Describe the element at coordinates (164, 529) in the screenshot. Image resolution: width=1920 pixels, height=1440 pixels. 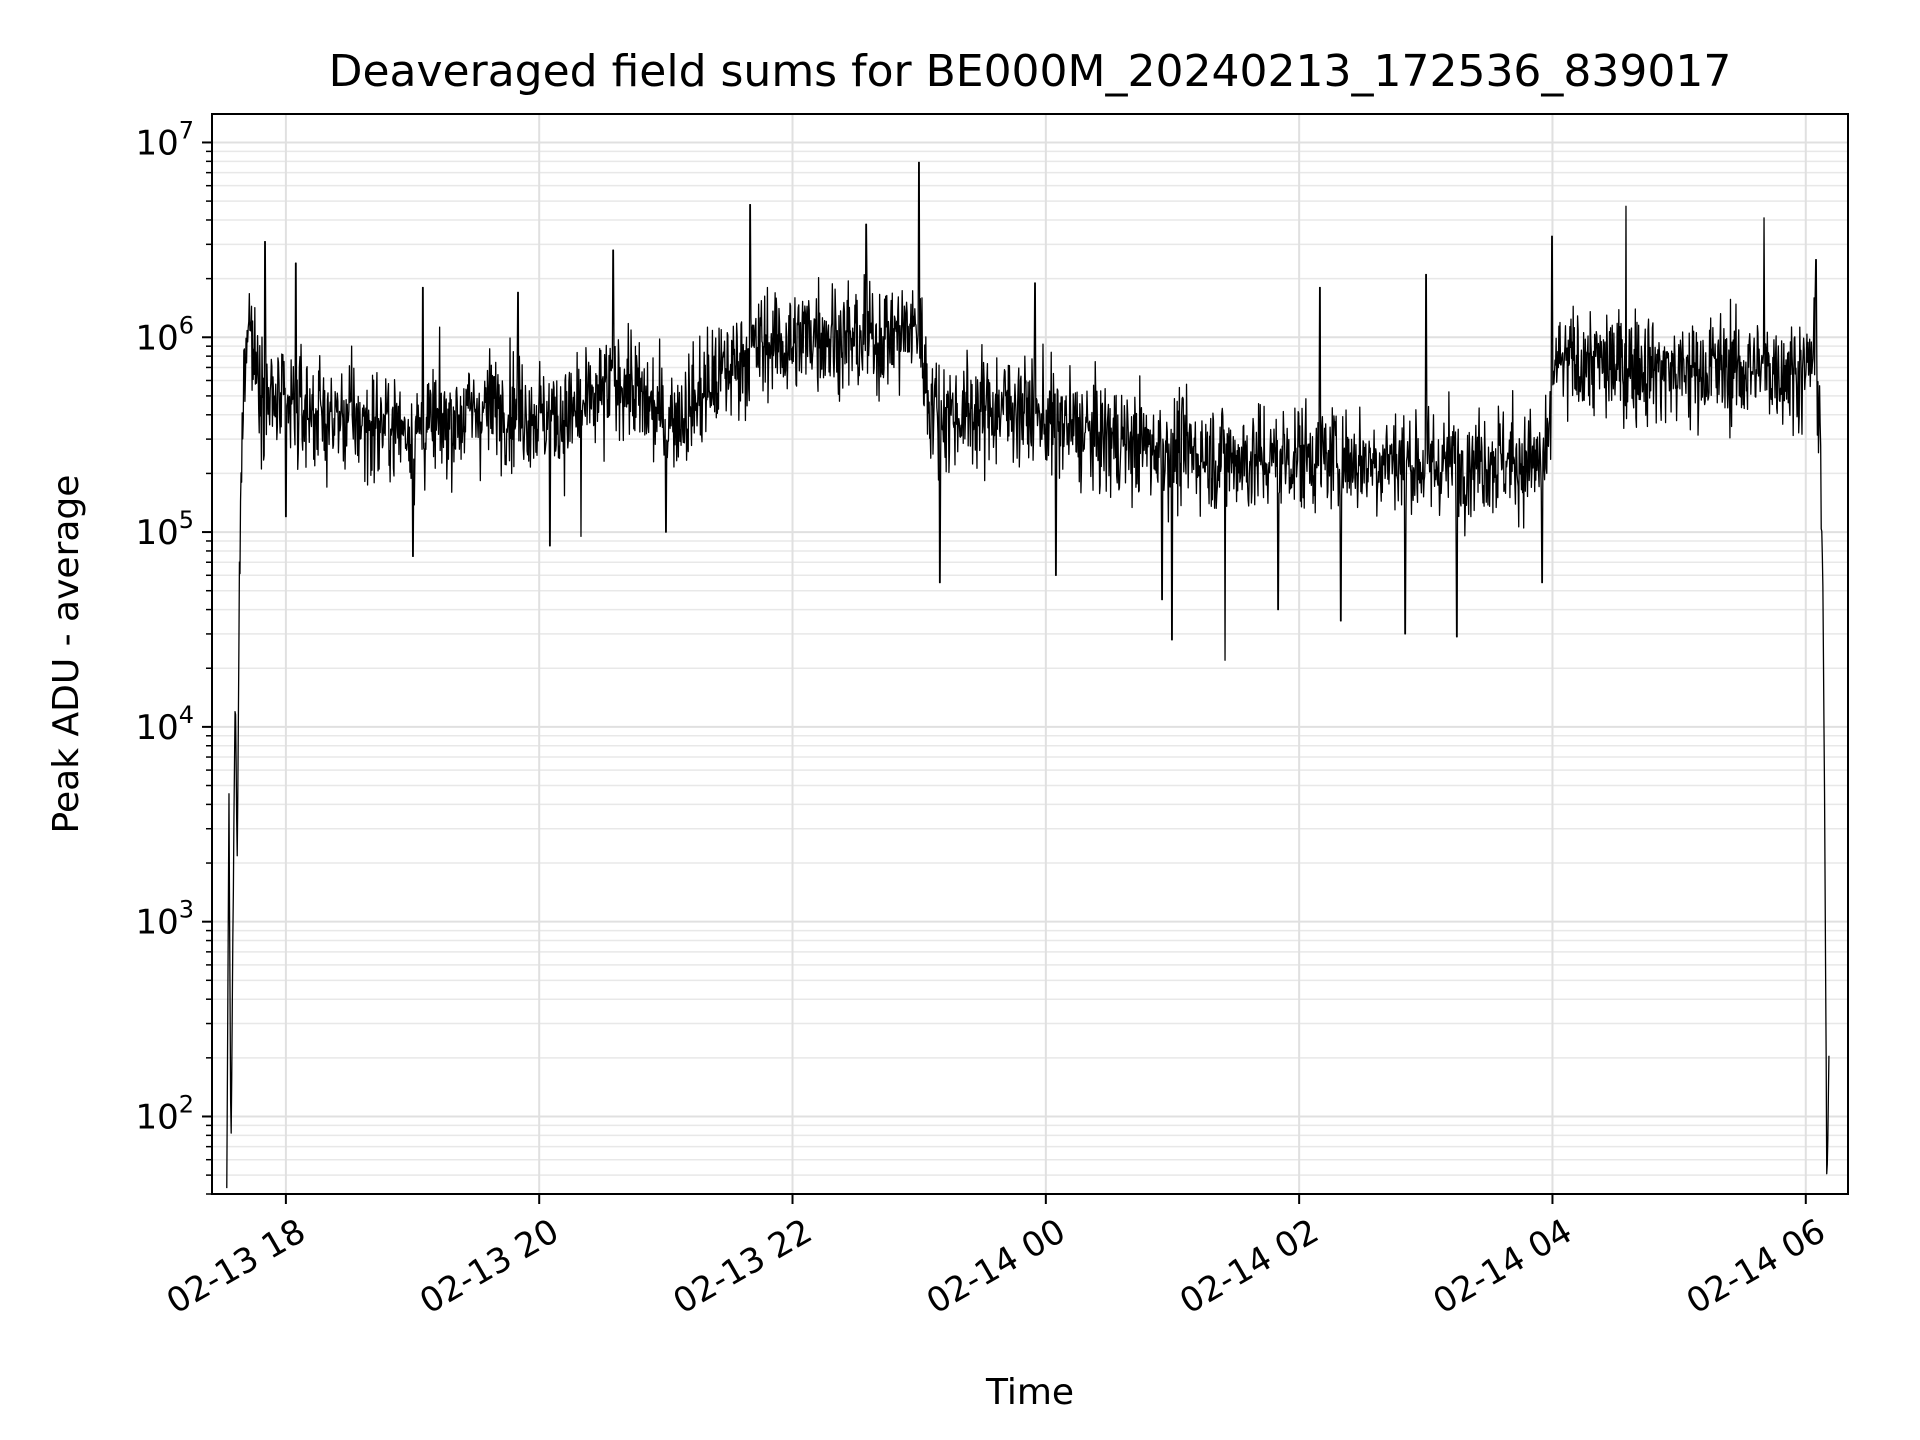
I see `y-tick-label: 10⁵` at that location.